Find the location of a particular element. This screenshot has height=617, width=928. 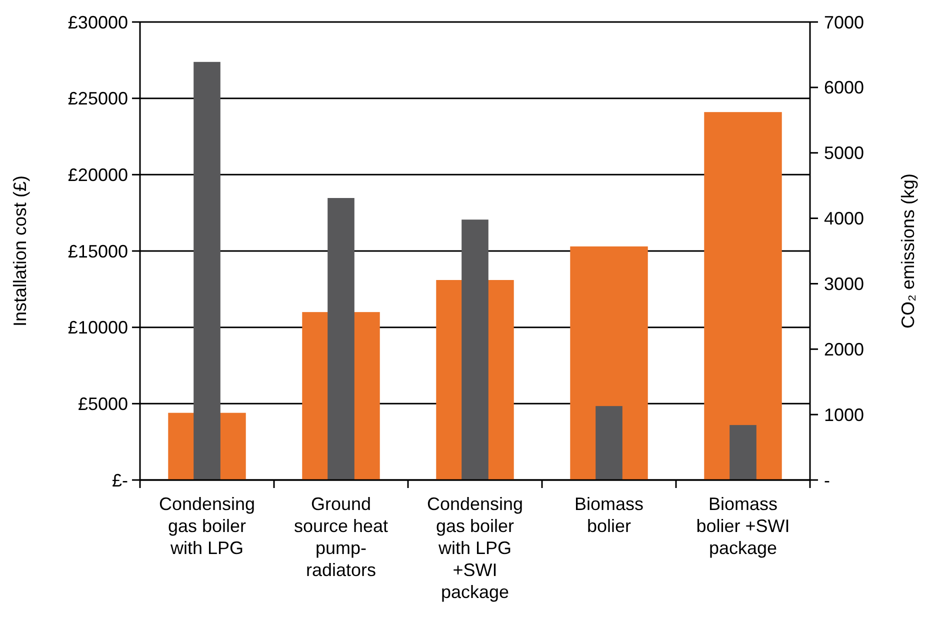

y-axis-title: Installation cost (£) is located at coordinates (20, 251).